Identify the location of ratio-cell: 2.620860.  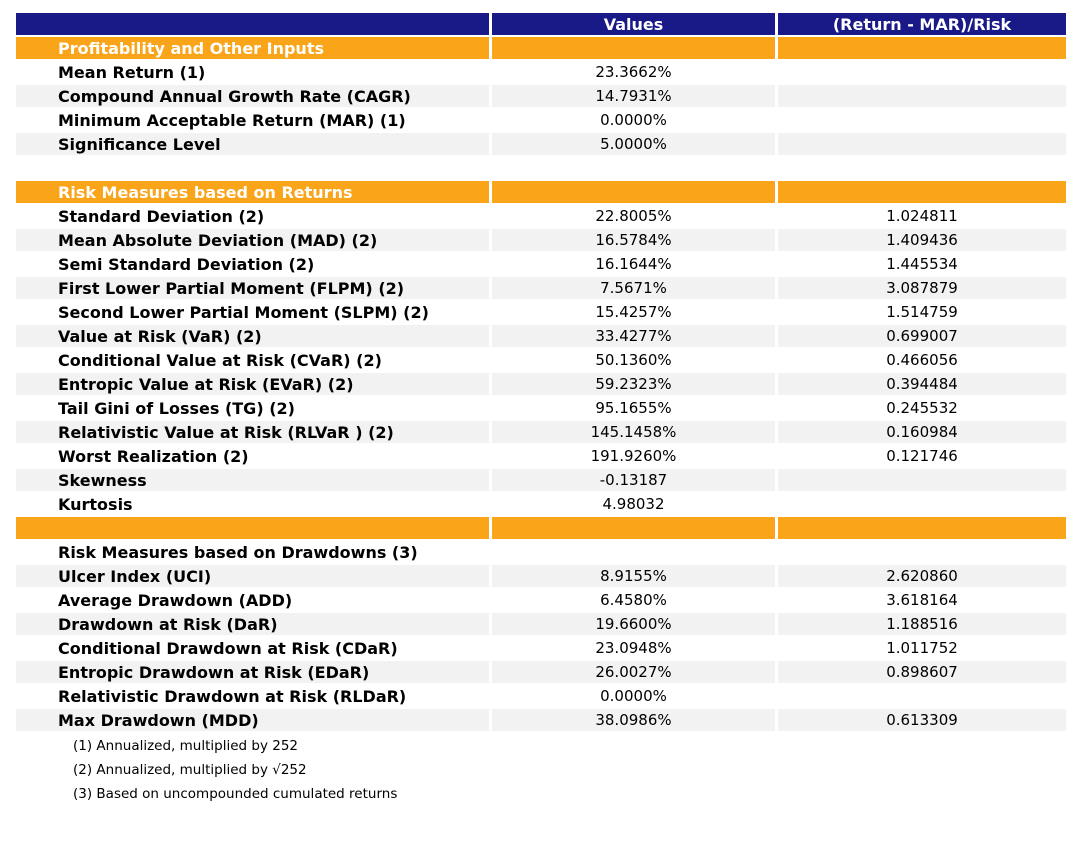
(922, 576).